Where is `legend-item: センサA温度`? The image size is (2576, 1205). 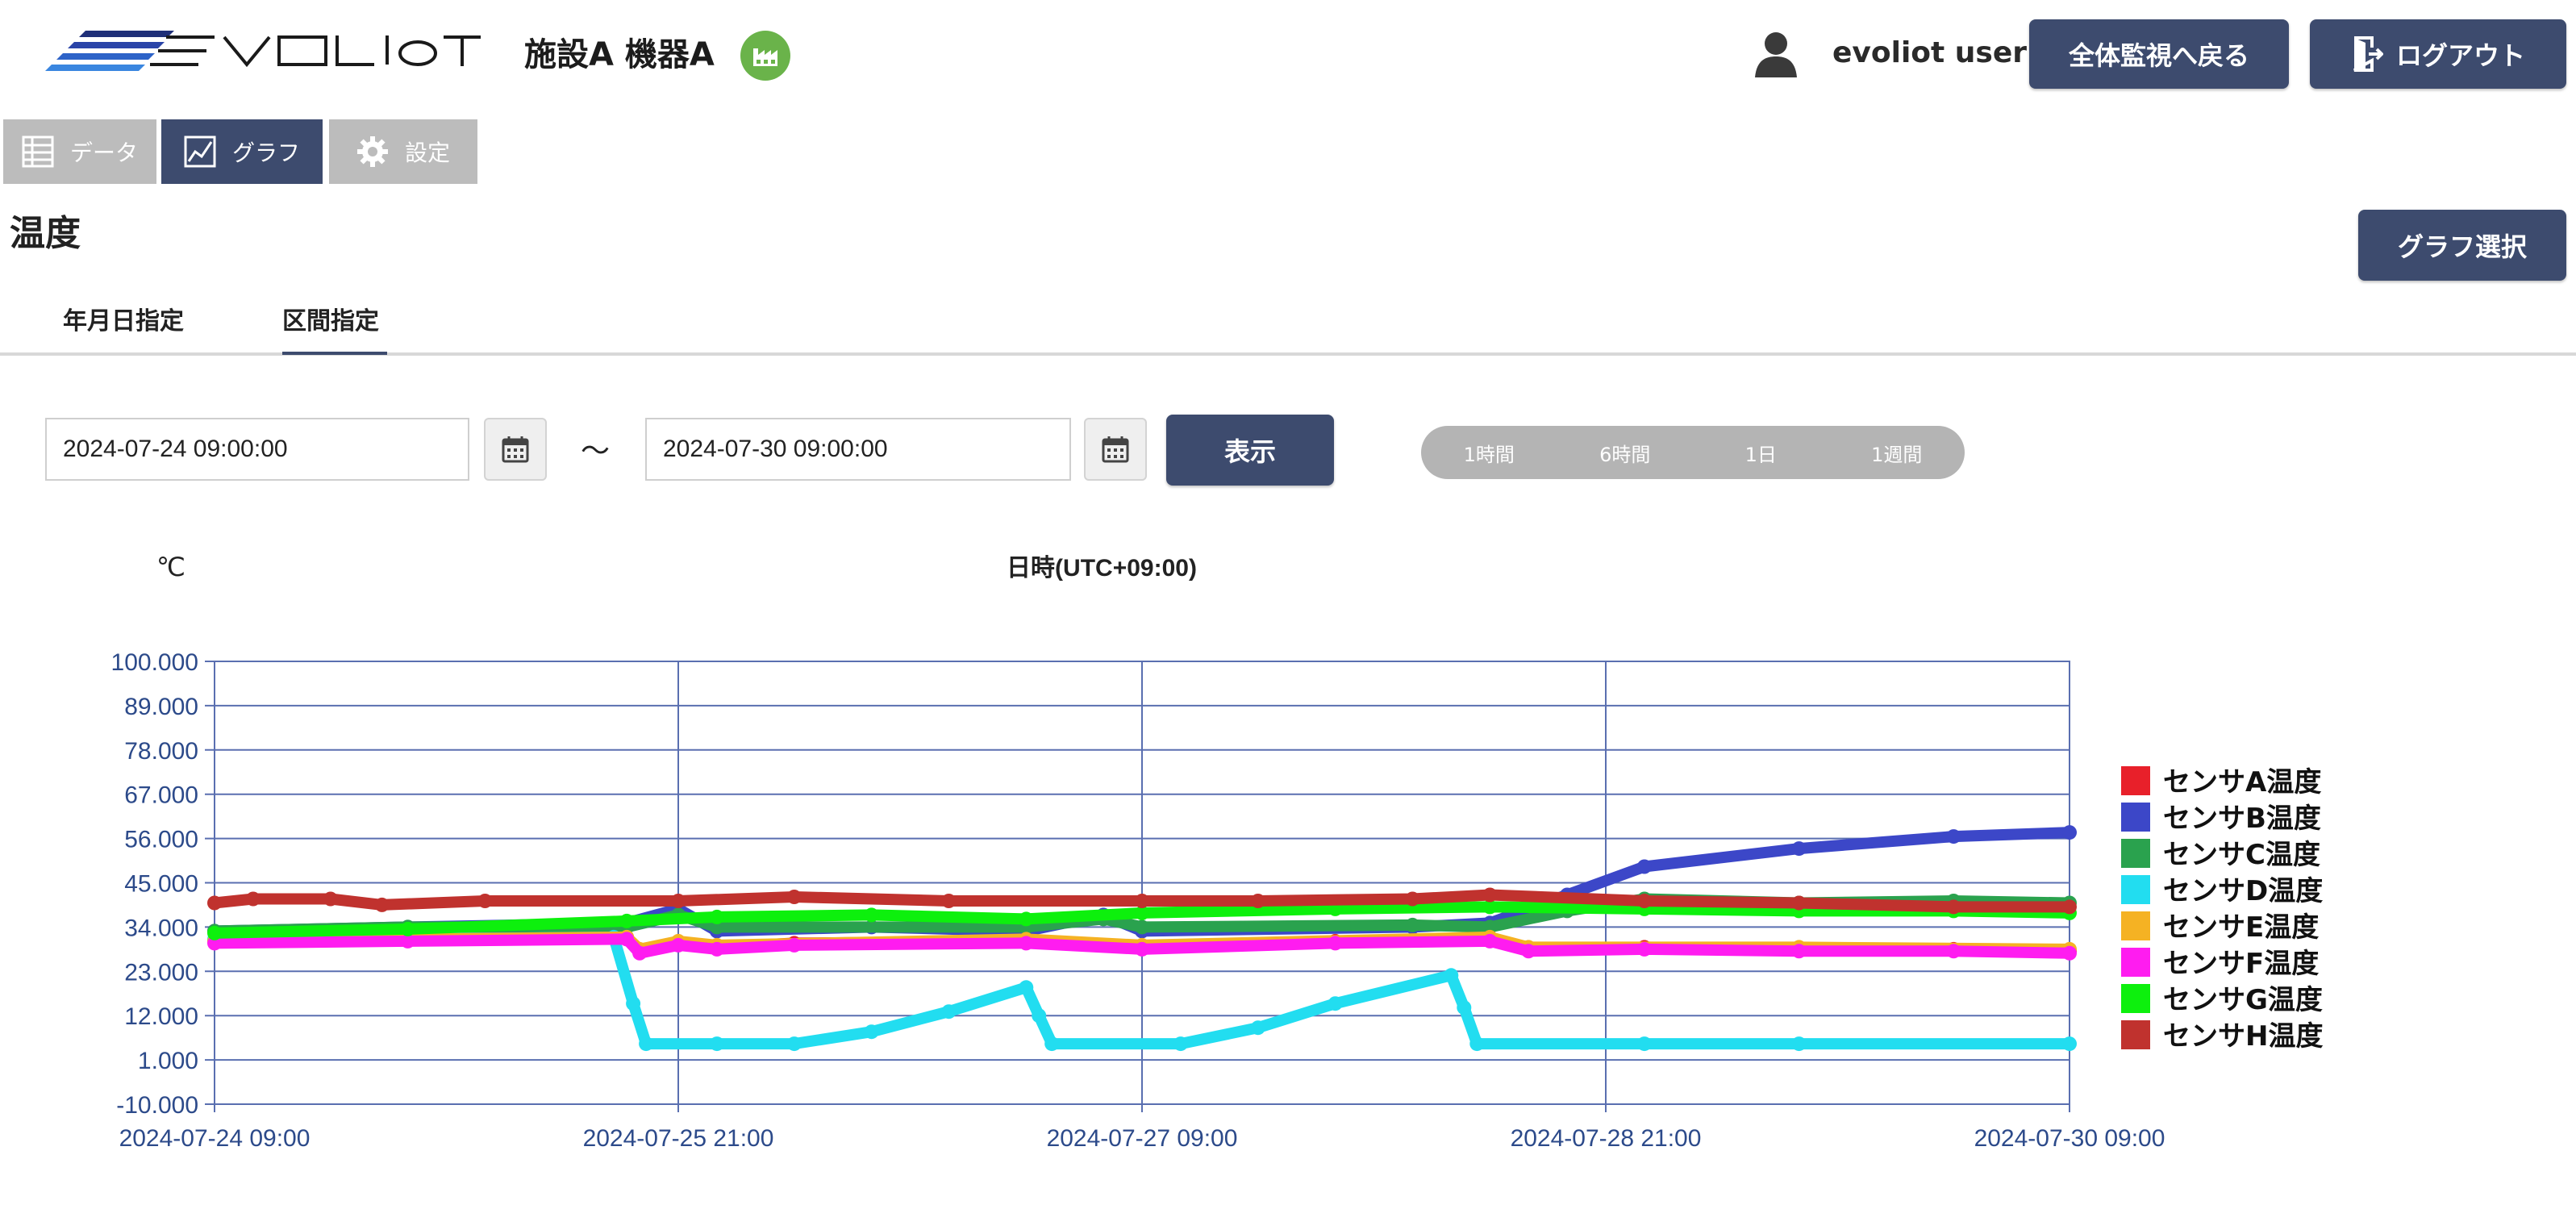 legend-item: センサA温度 is located at coordinates (2221, 782).